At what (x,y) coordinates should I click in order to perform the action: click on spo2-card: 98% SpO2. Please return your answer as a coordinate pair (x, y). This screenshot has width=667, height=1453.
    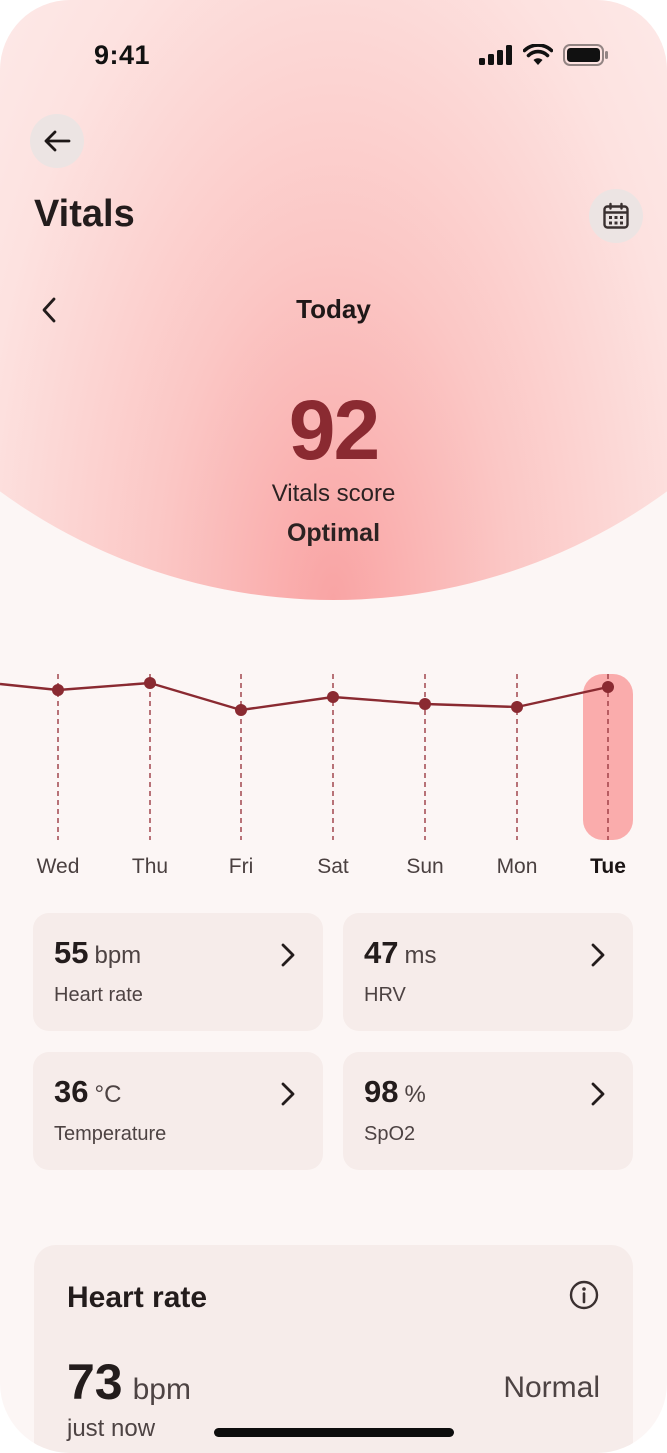
    Looking at the image, I should click on (488, 1111).